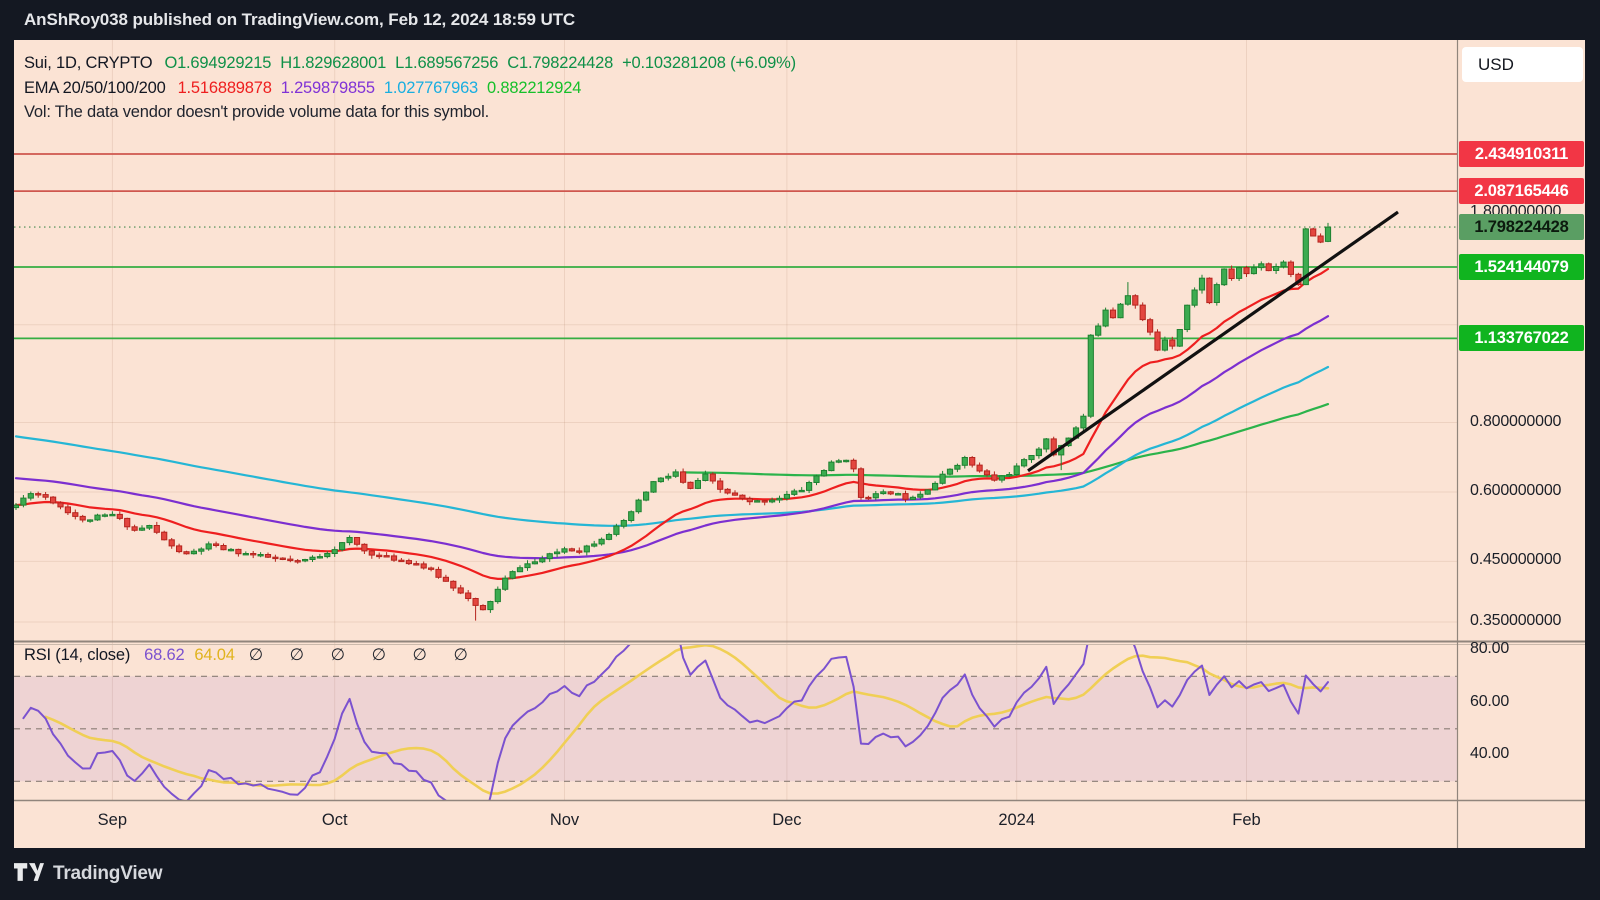  I want to click on ohlc-value: +0.103281208 (+6.09%), so click(709, 63).